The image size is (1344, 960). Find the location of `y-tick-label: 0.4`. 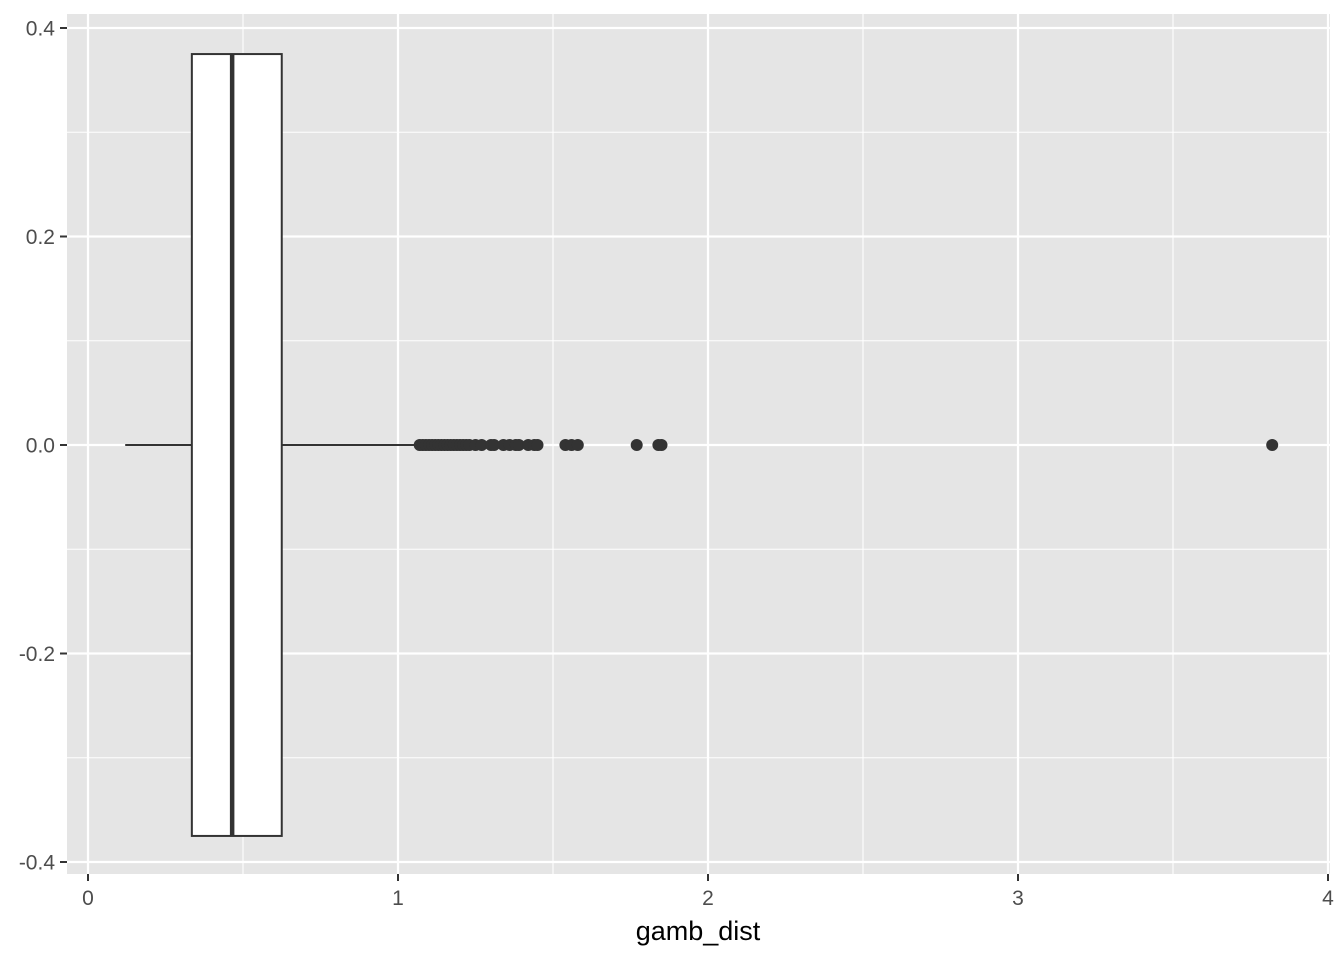

y-tick-label: 0.4 is located at coordinates (41, 29).